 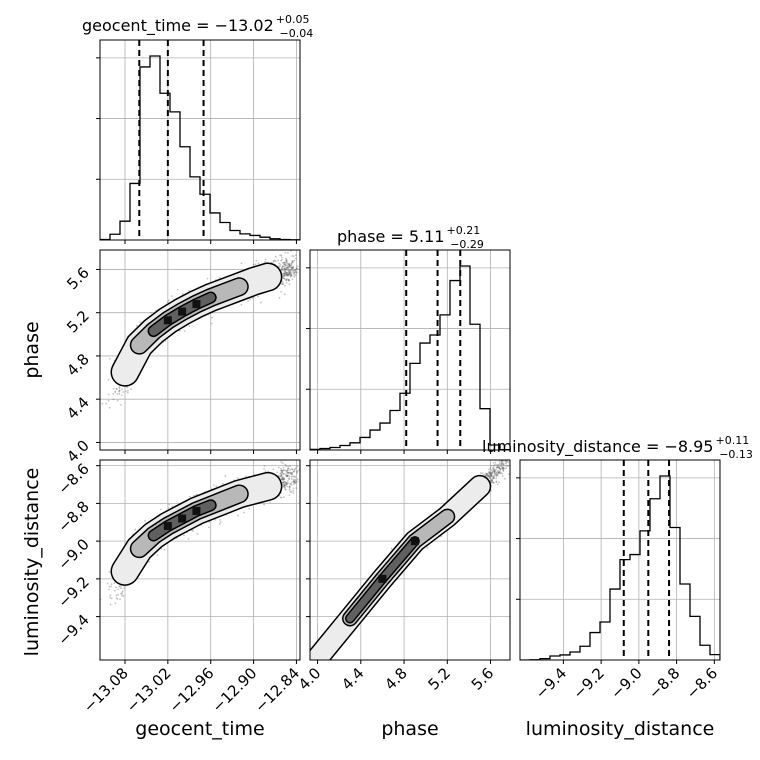 What do you see at coordinates (483, 679) in the screenshot?
I see `x-tick-label: 5.6` at bounding box center [483, 679].